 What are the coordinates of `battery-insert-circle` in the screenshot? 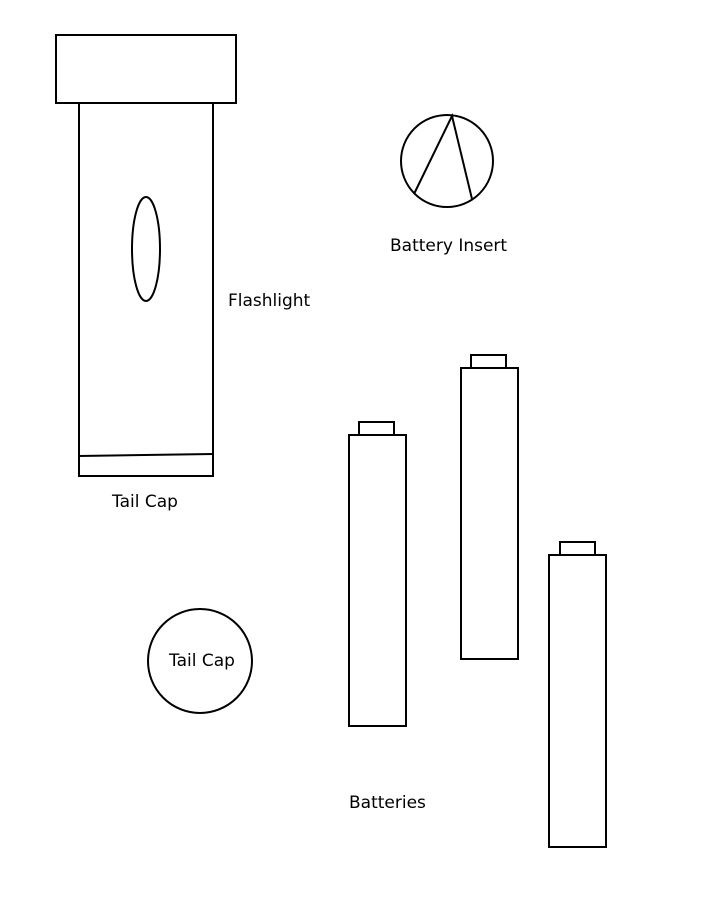 It's located at (447, 161).